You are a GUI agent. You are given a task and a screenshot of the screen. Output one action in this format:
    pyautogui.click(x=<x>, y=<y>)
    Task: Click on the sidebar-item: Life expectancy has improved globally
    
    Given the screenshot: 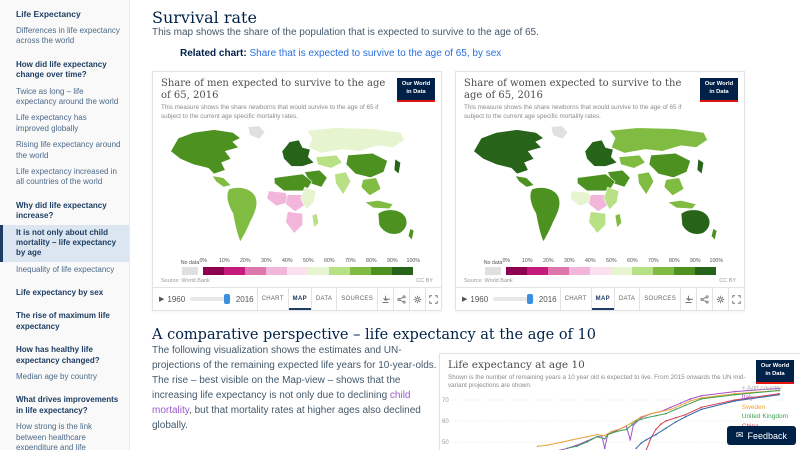 What is the action you would take?
    pyautogui.click(x=51, y=123)
    